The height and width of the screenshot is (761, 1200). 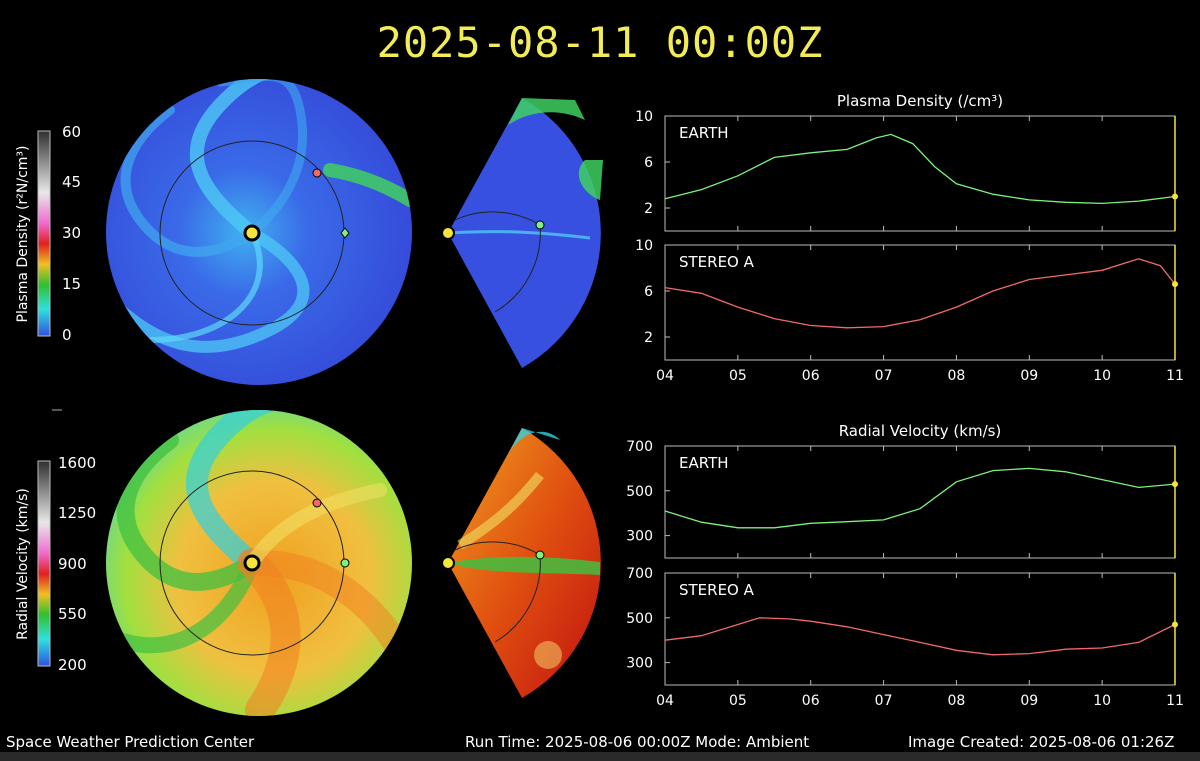 What do you see at coordinates (317, 173) in the screenshot?
I see `stereo-a-marker` at bounding box center [317, 173].